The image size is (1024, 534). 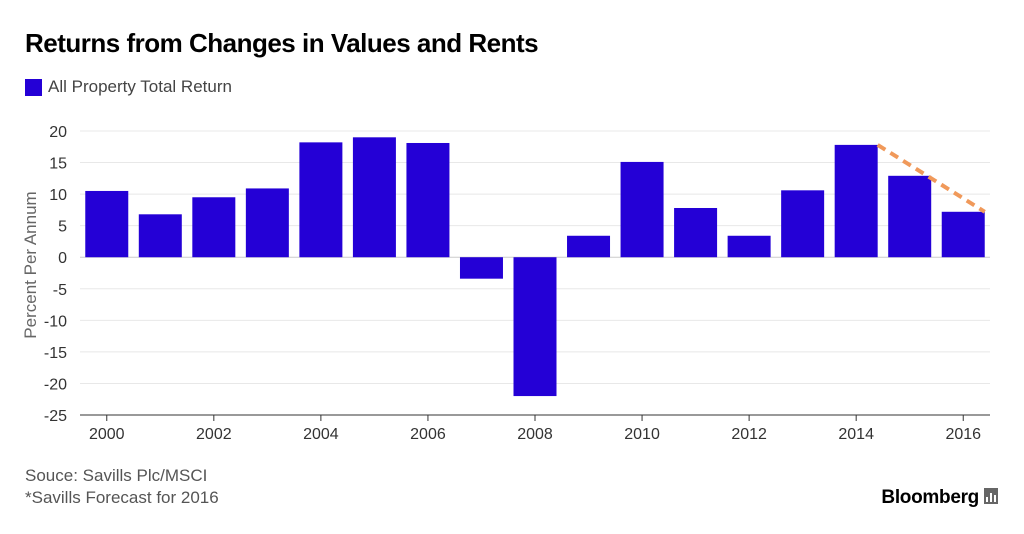 I want to click on bar-2001, so click(x=160, y=236).